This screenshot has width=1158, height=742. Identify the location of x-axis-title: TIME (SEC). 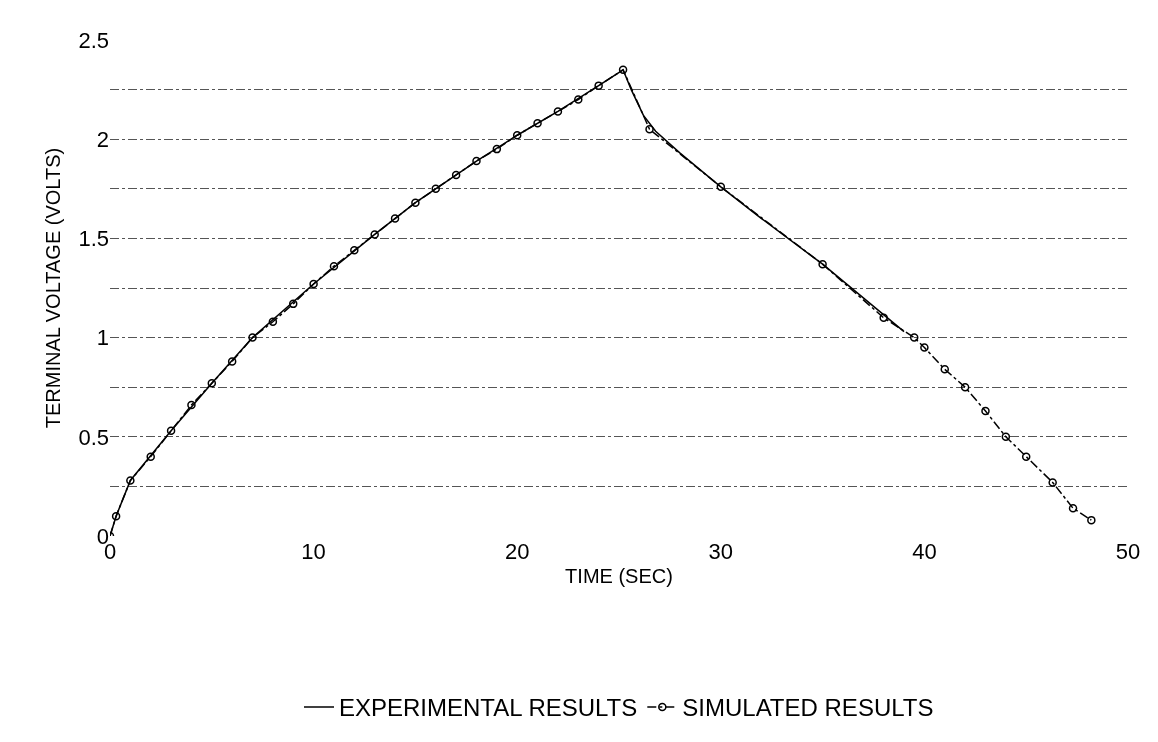
(619, 575).